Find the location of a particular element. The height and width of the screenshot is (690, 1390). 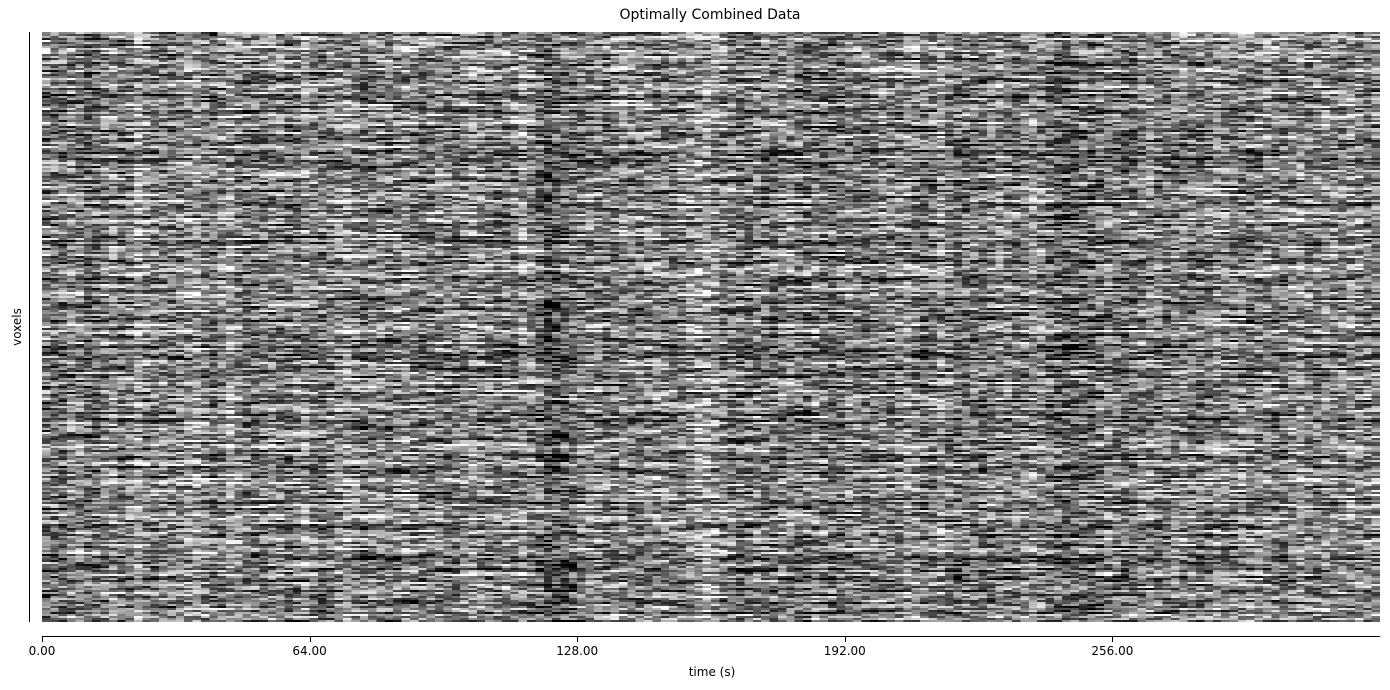

y-axis-label: voxels is located at coordinates (17, 327).